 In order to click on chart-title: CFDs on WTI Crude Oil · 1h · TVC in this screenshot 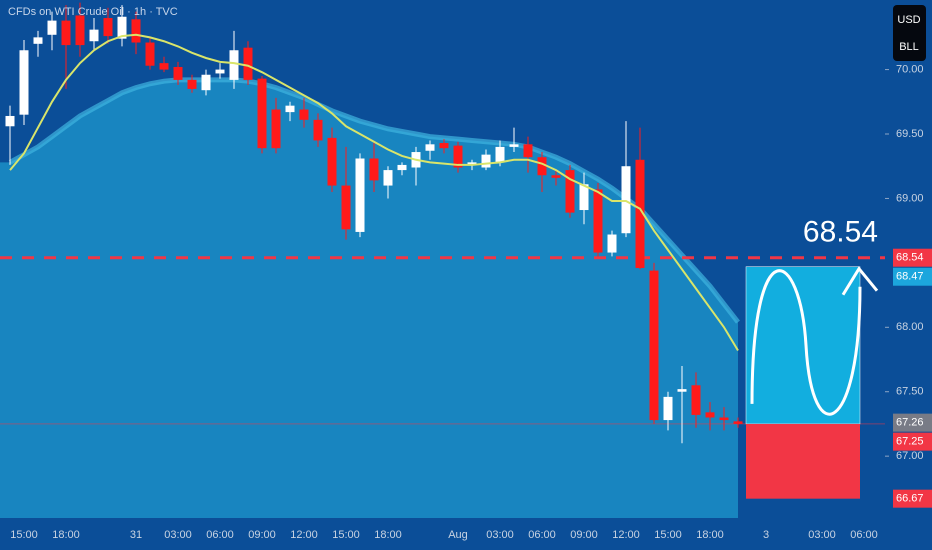, I will do `click(93, 12)`.